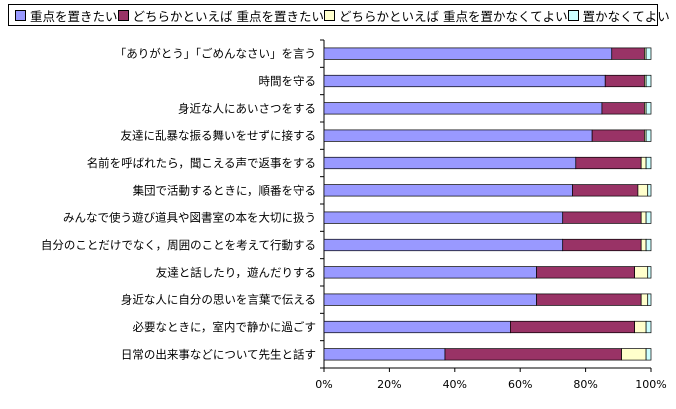  I want to click on legend-item-series-4: 置かなくてよい, so click(618, 15).